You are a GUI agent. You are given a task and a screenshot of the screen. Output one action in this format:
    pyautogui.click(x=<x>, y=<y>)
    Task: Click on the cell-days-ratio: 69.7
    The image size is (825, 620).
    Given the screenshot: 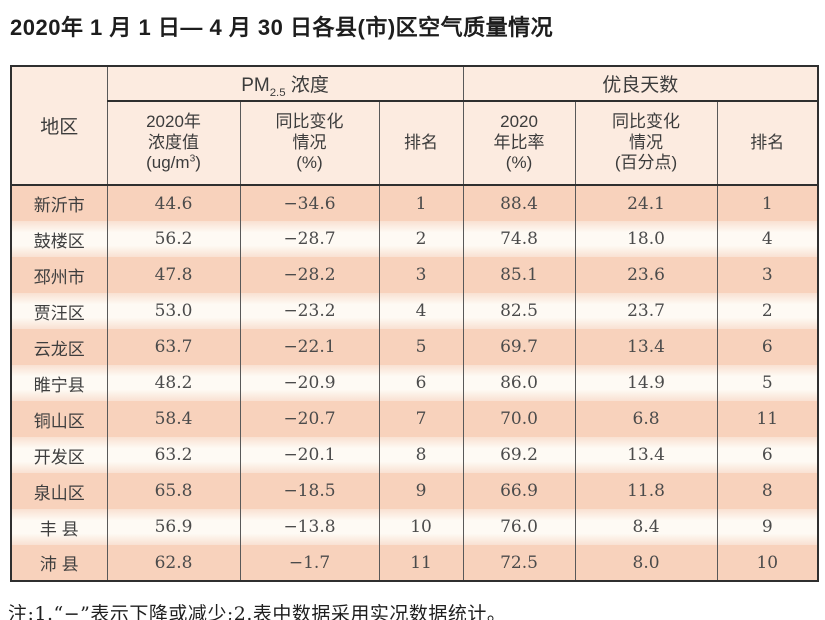 What is the action you would take?
    pyautogui.click(x=519, y=347)
    